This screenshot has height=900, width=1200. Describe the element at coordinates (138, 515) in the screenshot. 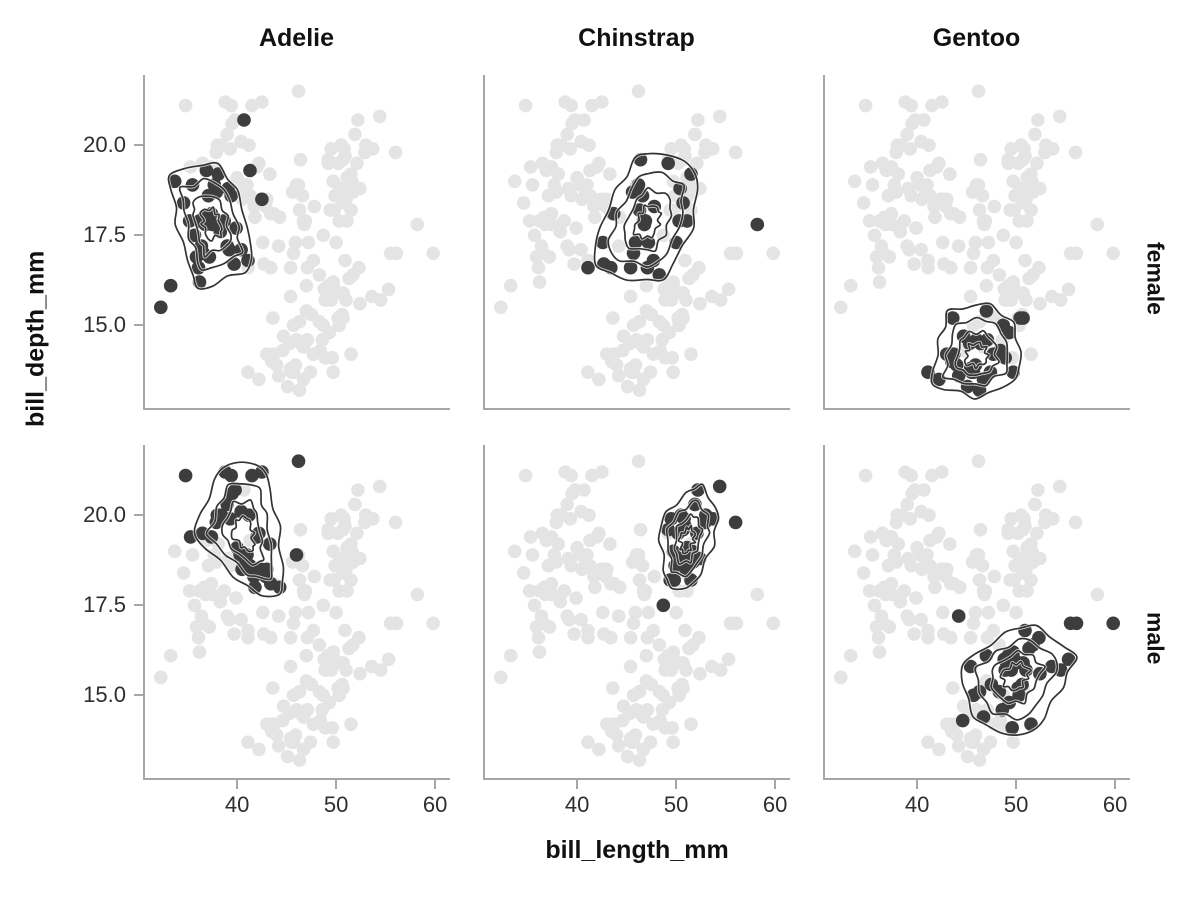

I see `y-tick-mark` at that location.